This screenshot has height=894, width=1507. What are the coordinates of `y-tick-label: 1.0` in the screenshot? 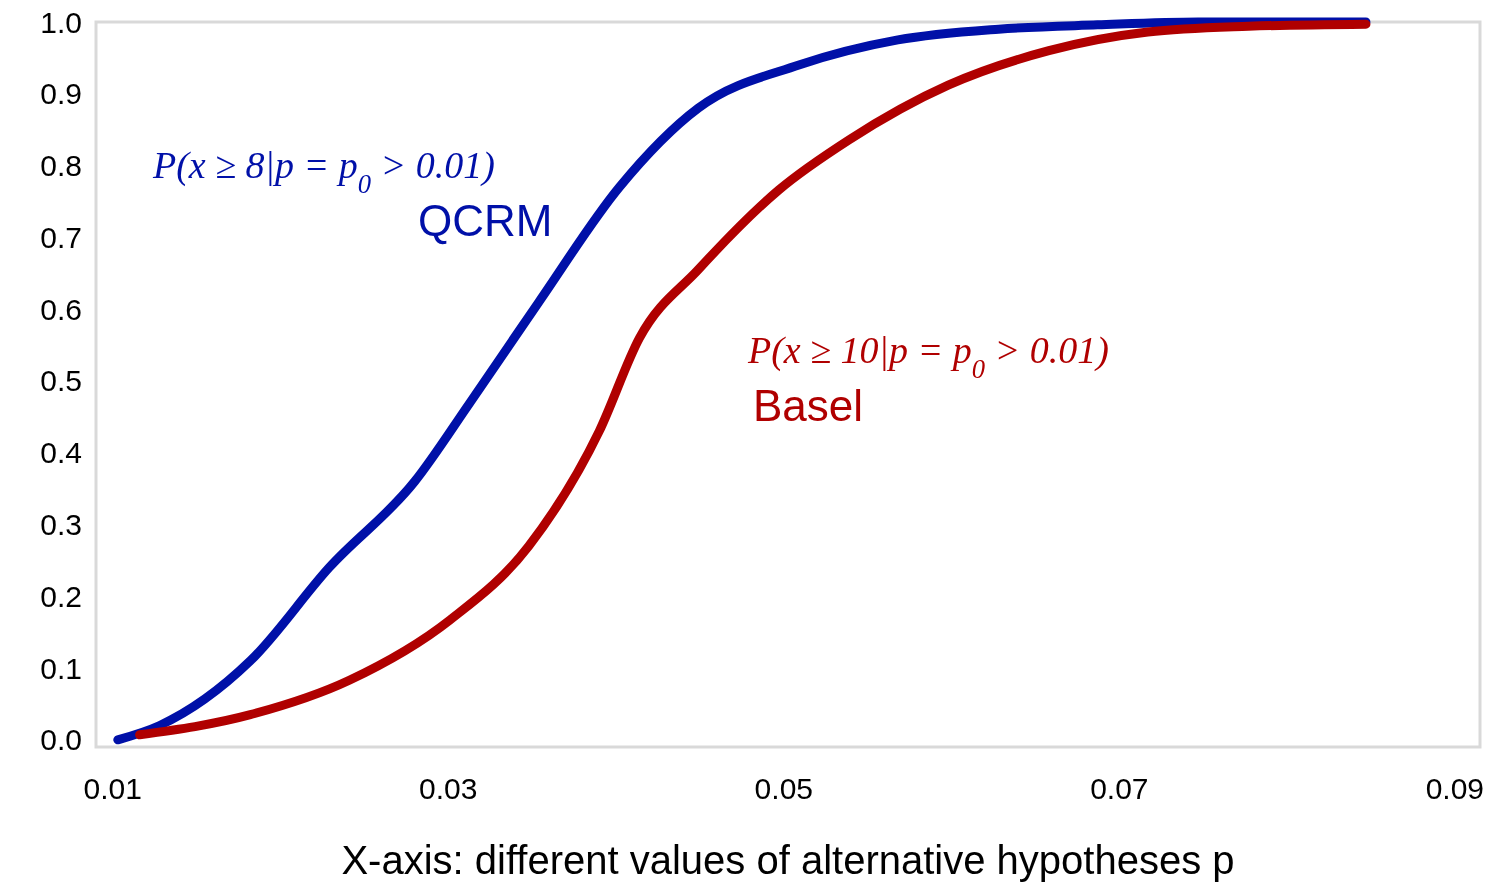 It's located at (61, 22).